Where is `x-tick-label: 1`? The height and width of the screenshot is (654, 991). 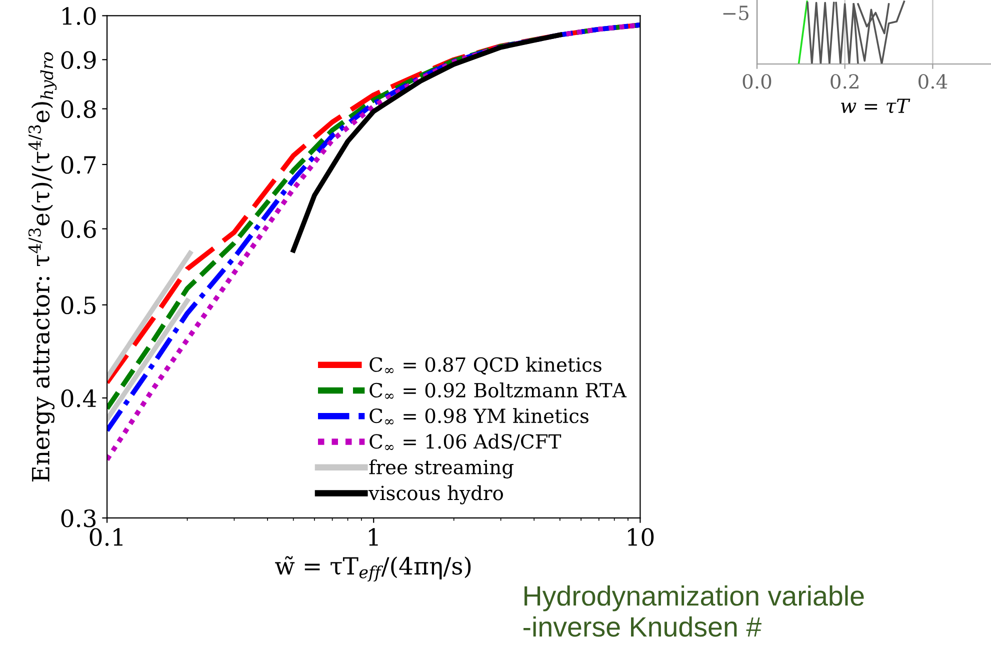
x-tick-label: 1 is located at coordinates (373, 537).